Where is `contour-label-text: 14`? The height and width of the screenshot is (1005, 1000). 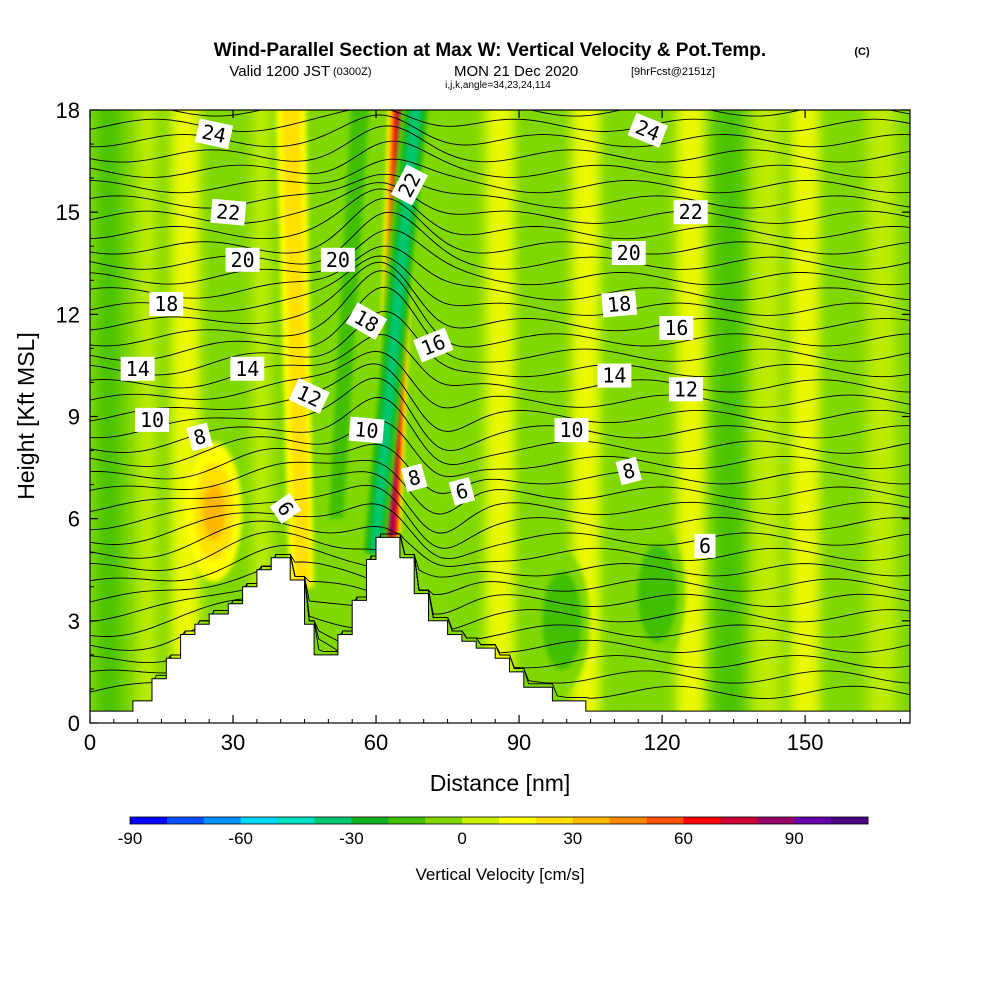
contour-label-text: 14 is located at coordinates (247, 369).